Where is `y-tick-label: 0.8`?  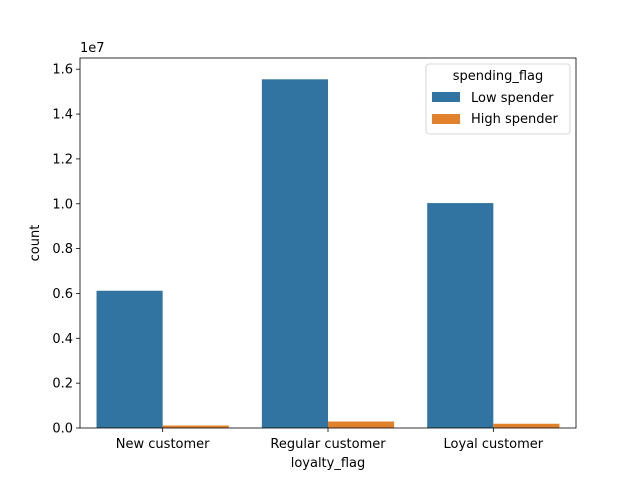
y-tick-label: 0.8 is located at coordinates (62, 249).